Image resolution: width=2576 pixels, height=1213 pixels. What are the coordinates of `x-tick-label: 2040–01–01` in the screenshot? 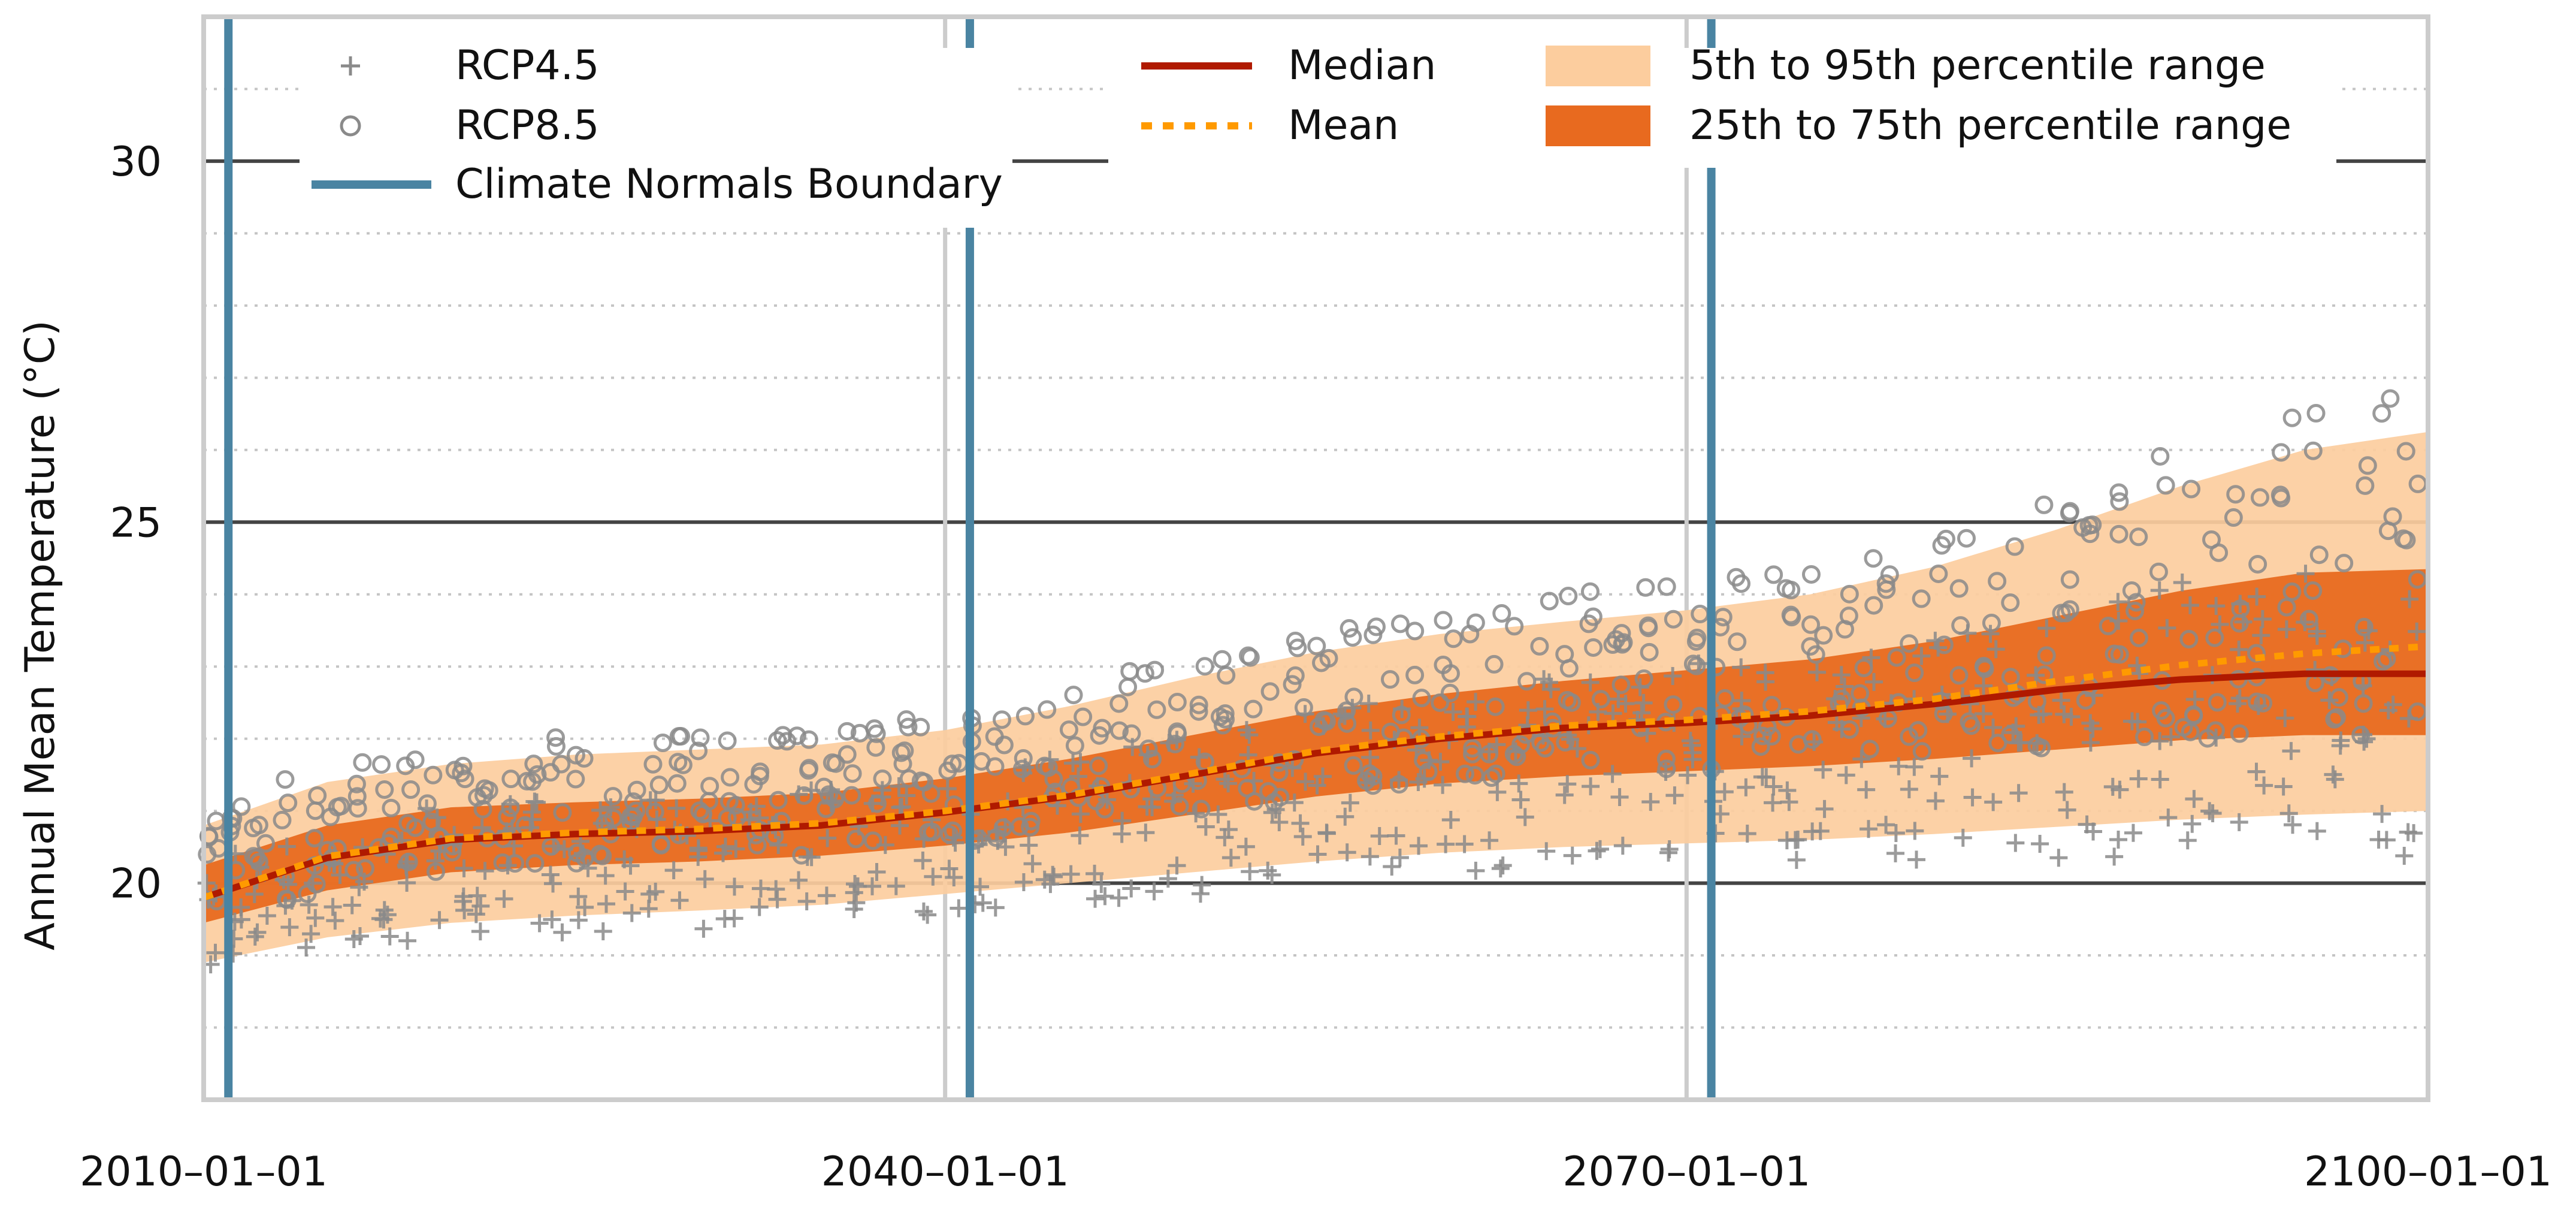 It's located at (945, 1172).